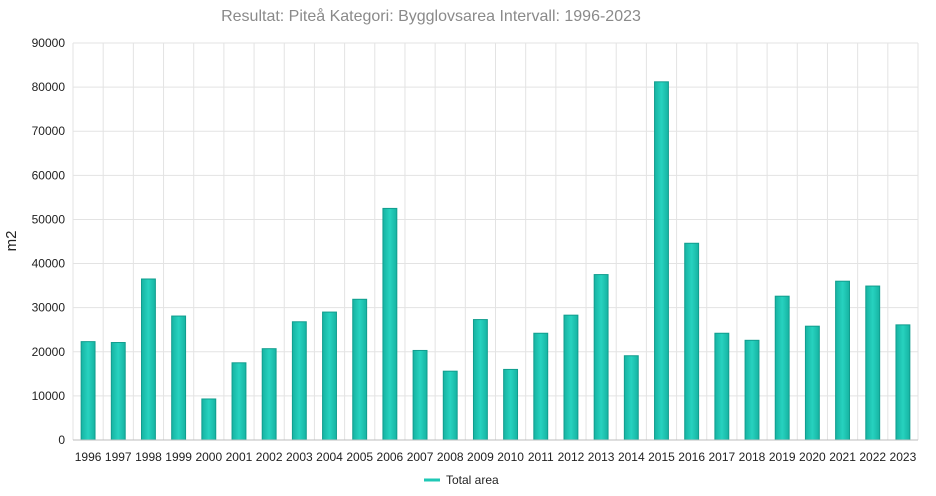  What do you see at coordinates (49, 396) in the screenshot?
I see `y-tick-label: 10000` at bounding box center [49, 396].